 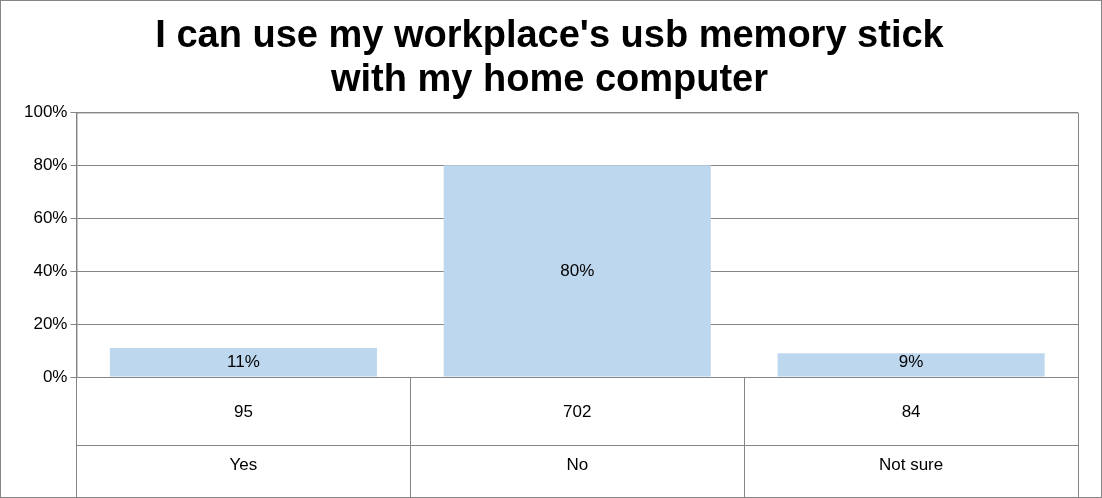 What do you see at coordinates (50, 323) in the screenshot?
I see `y-tick-label: 20%` at bounding box center [50, 323].